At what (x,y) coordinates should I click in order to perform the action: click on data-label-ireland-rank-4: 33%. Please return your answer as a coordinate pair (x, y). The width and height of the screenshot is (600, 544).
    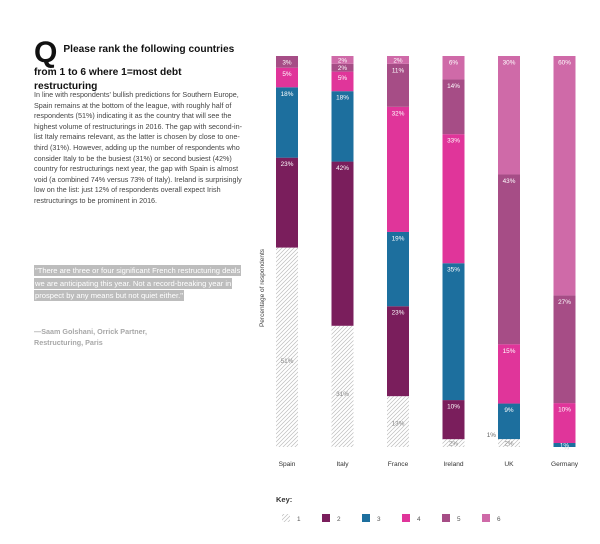
    Looking at the image, I should click on (453, 141).